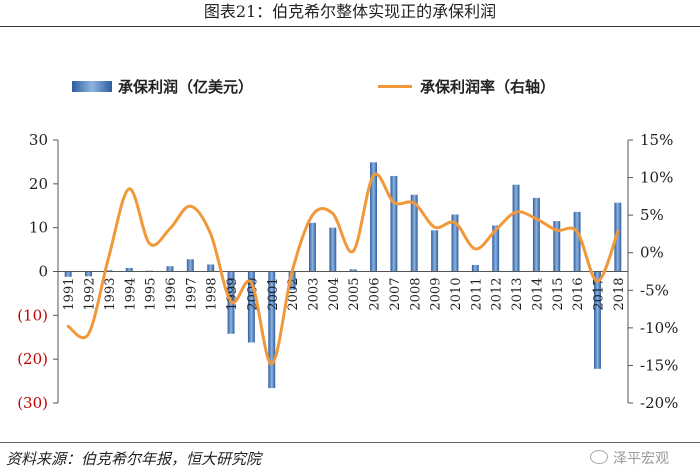 This screenshot has height=475, width=700. What do you see at coordinates (654, 290) in the screenshot?
I see `right-tick-label: -5%` at bounding box center [654, 290].